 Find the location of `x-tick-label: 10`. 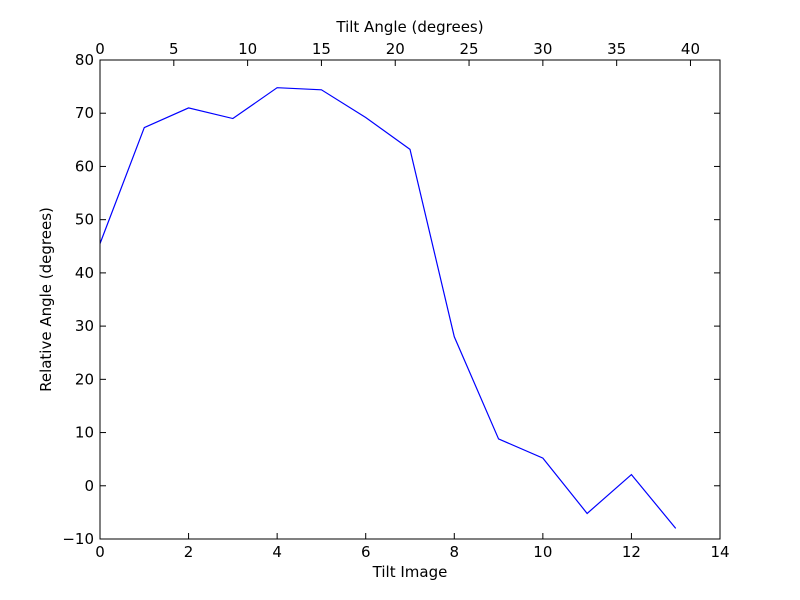

x-tick-label: 10 is located at coordinates (542, 552).